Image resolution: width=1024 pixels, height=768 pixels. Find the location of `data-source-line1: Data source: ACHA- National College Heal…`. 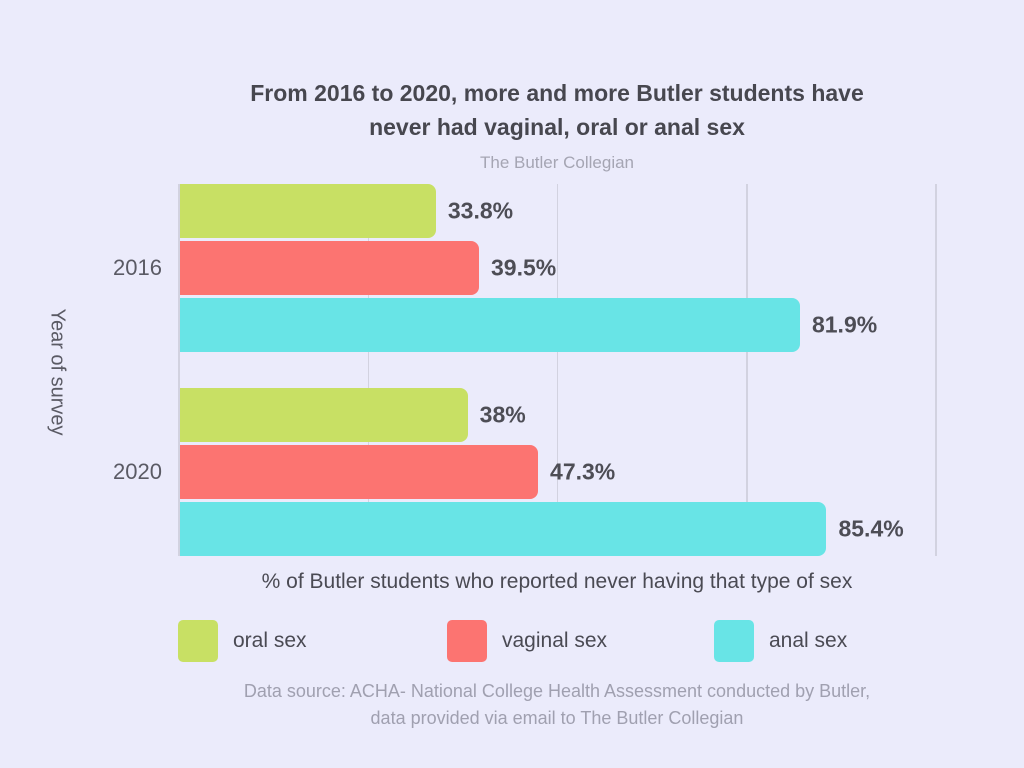

data-source-line1: Data source: ACHA- National College Heal… is located at coordinates (557, 691).